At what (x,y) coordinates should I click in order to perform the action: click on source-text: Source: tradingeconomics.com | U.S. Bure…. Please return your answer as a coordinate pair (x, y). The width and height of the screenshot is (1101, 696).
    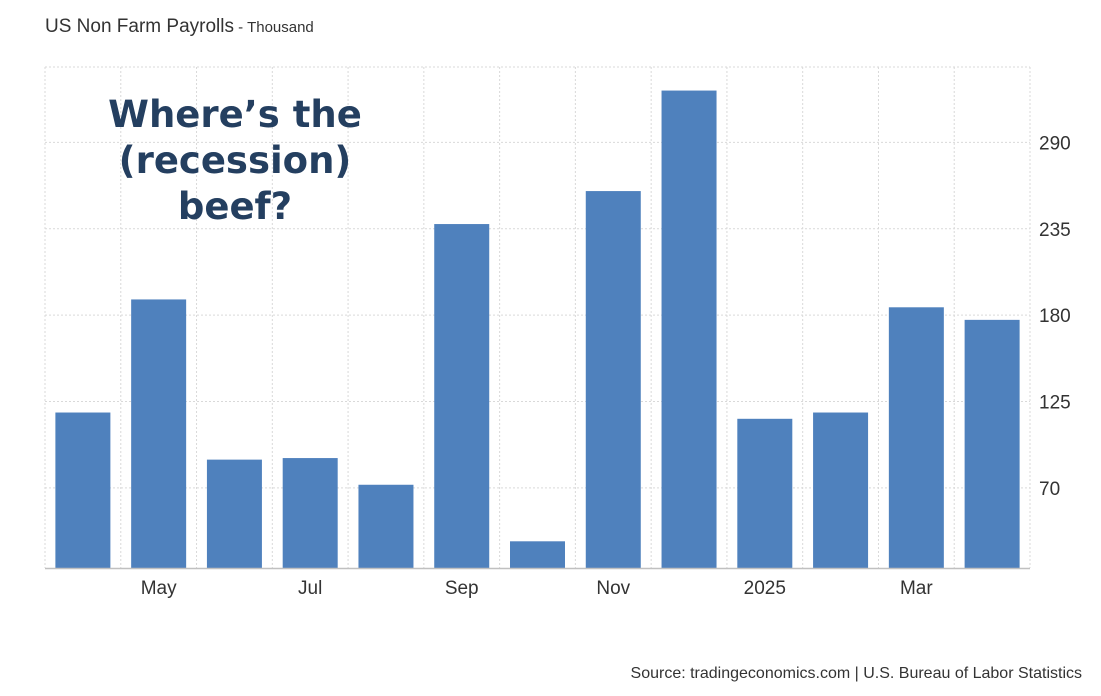
    Looking at the image, I should click on (856, 673).